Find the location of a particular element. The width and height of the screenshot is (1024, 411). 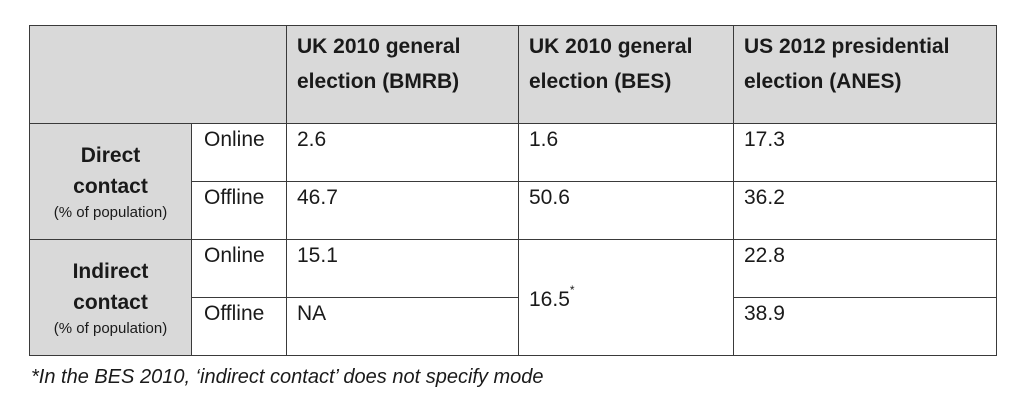

table-cell: 50.6 is located at coordinates (626, 210).